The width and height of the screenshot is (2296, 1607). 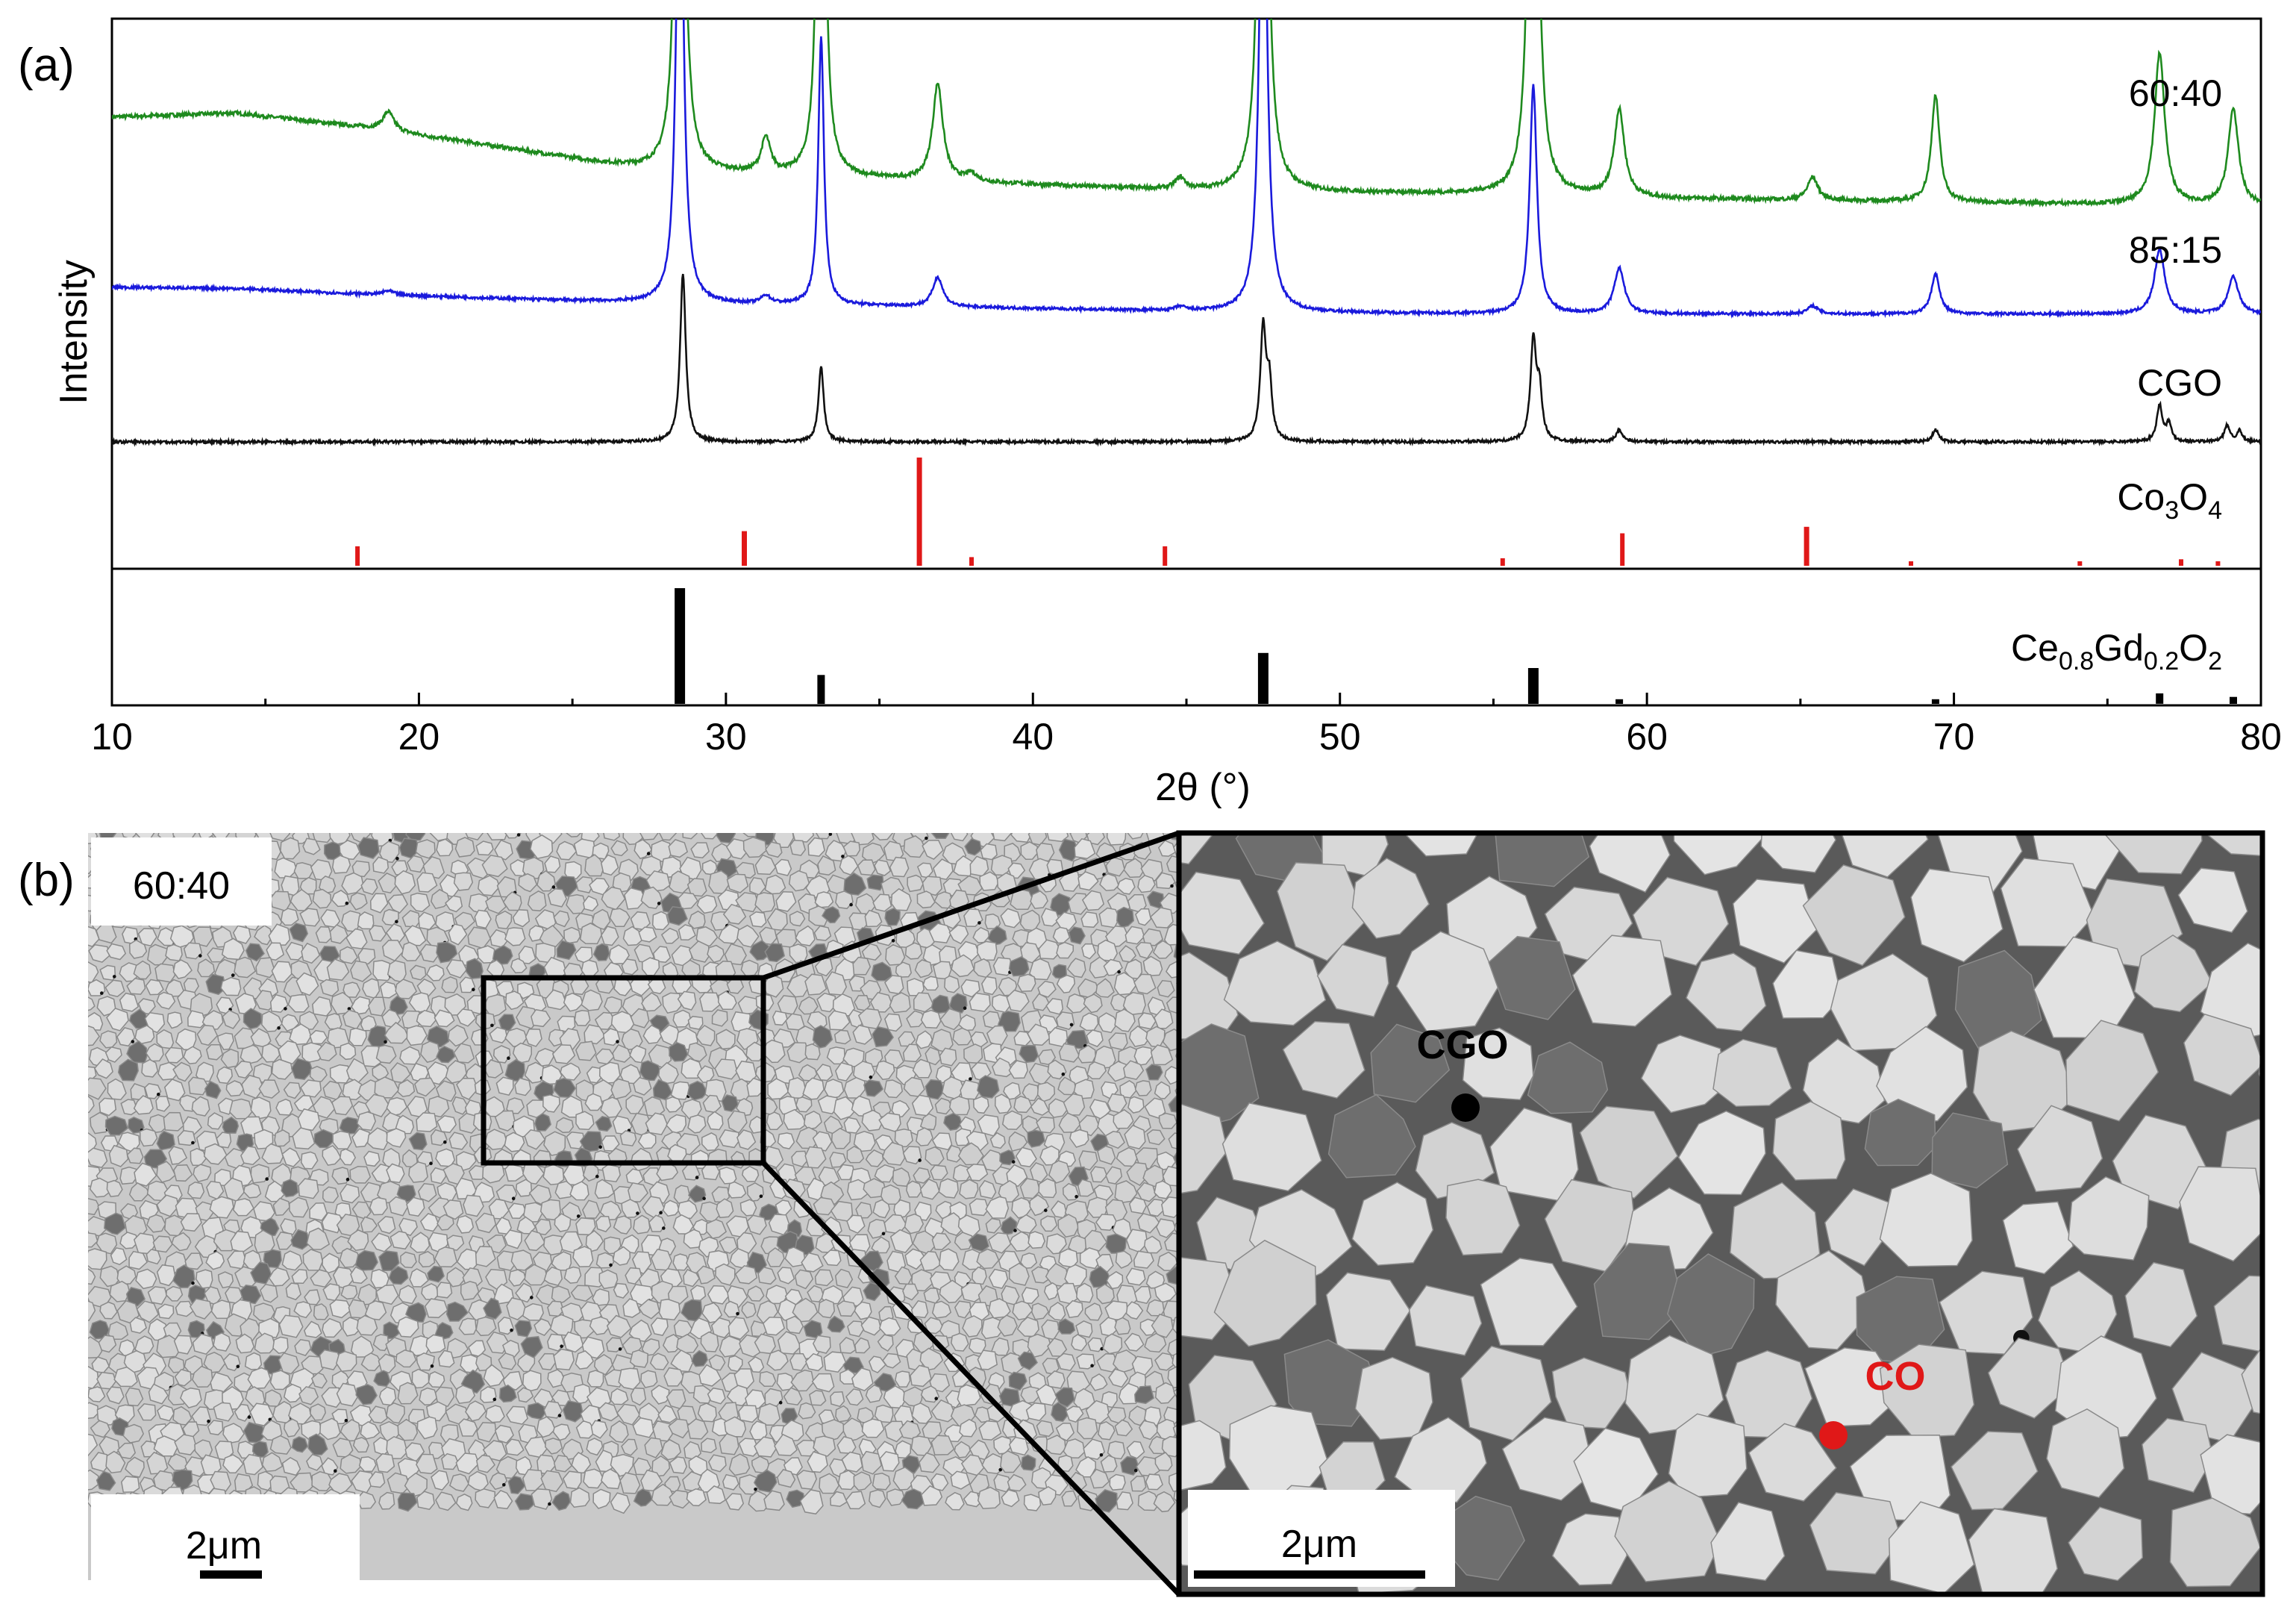 I want to click on marker-dot-cgo, so click(x=1465, y=1107).